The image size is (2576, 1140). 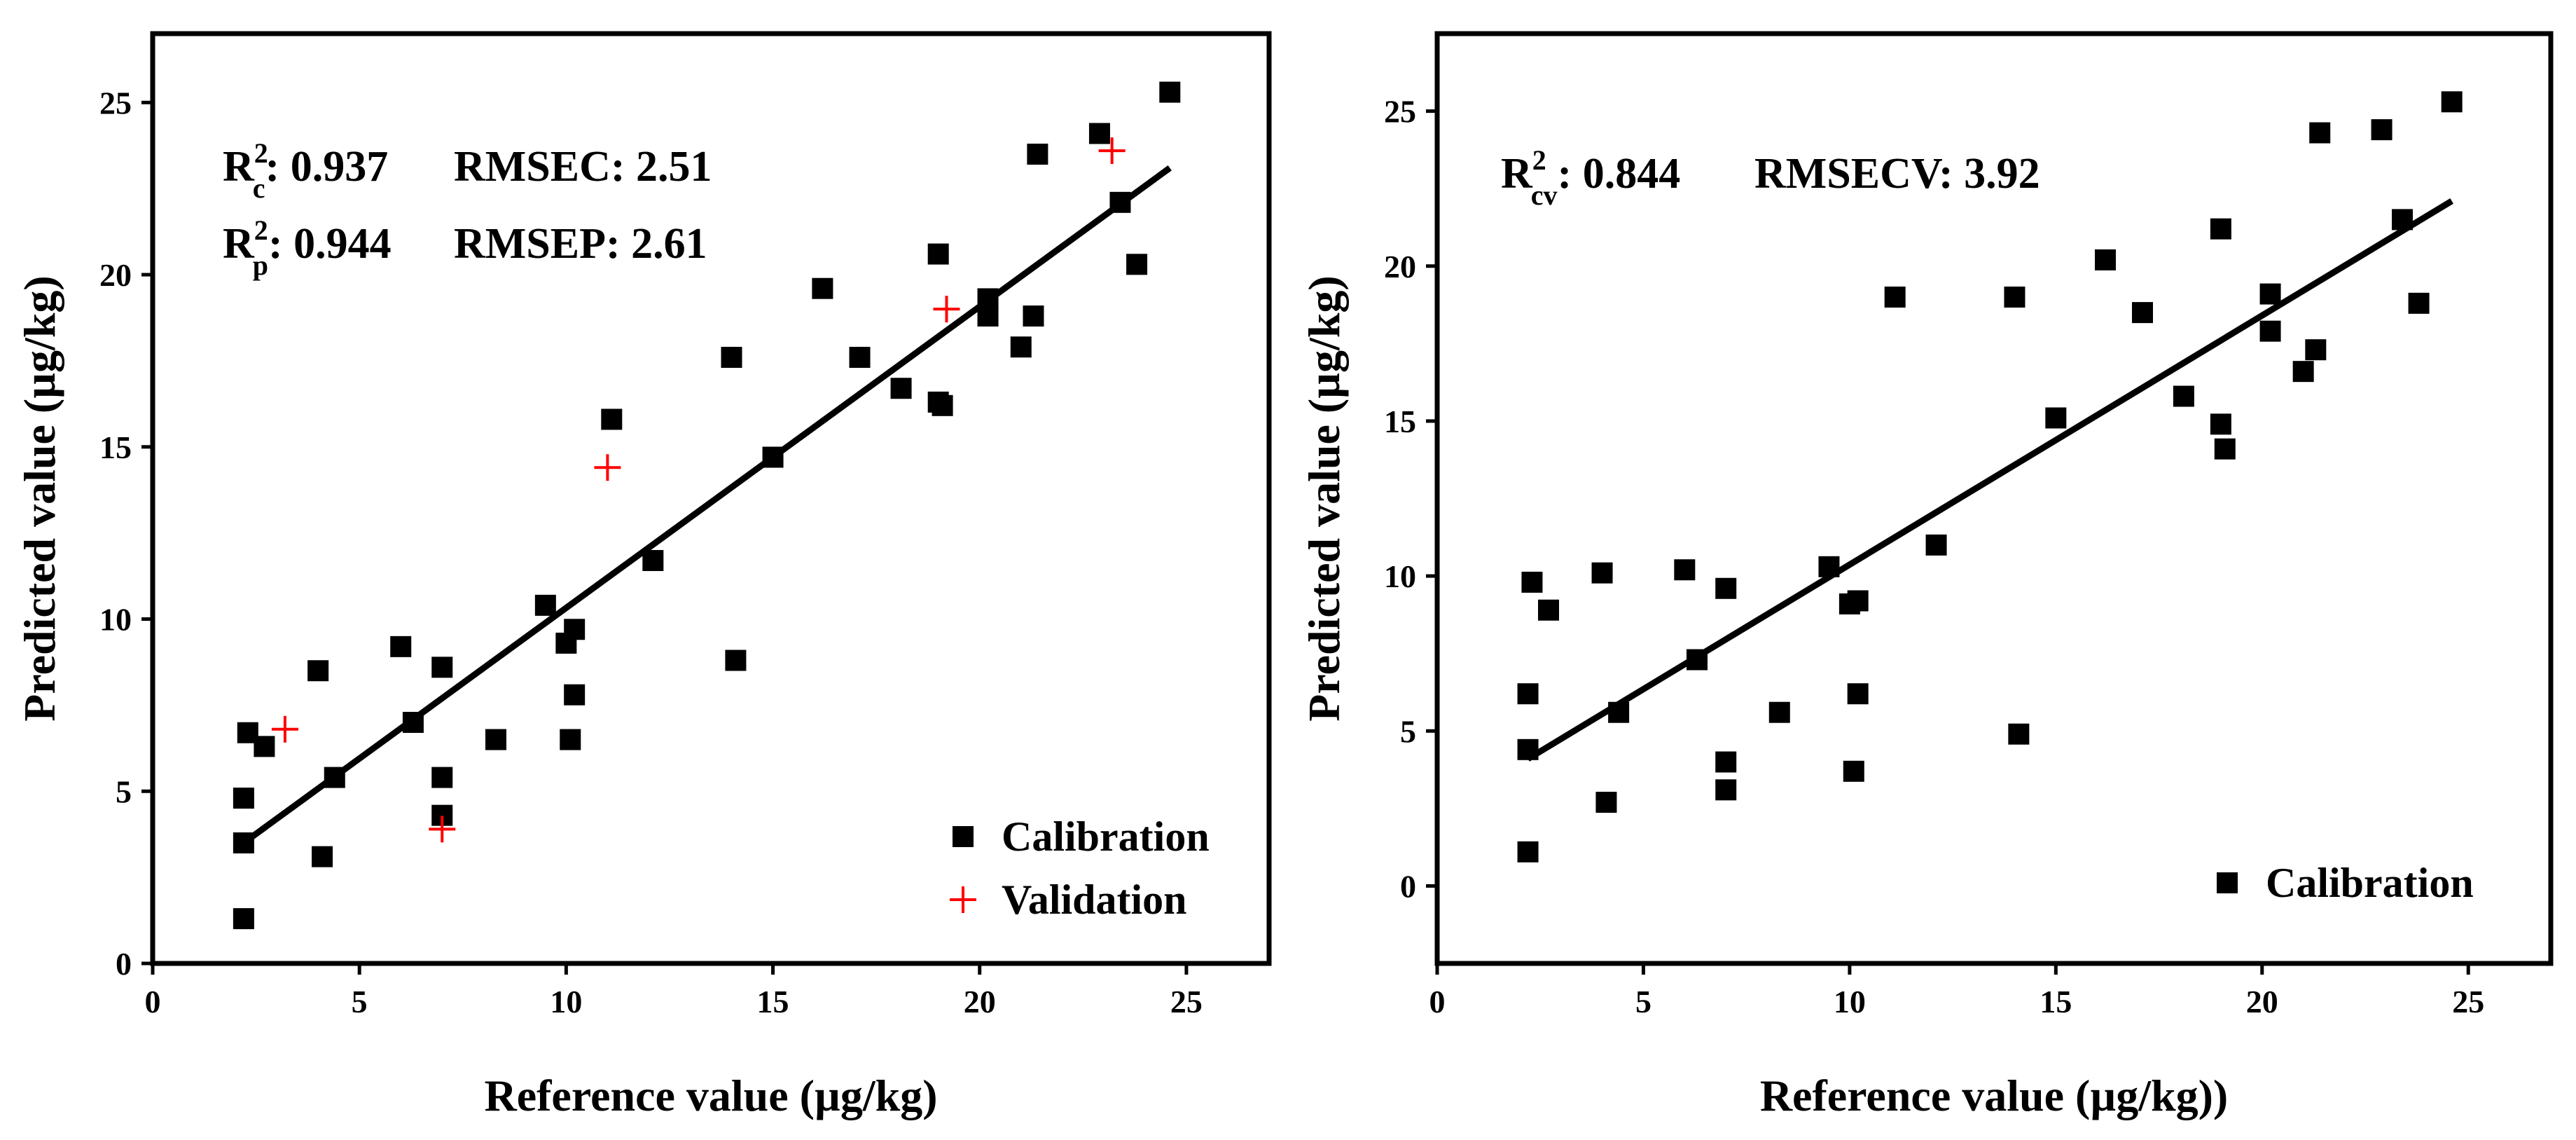 I want to click on x-tick-label: 5, so click(x=1643, y=1002).